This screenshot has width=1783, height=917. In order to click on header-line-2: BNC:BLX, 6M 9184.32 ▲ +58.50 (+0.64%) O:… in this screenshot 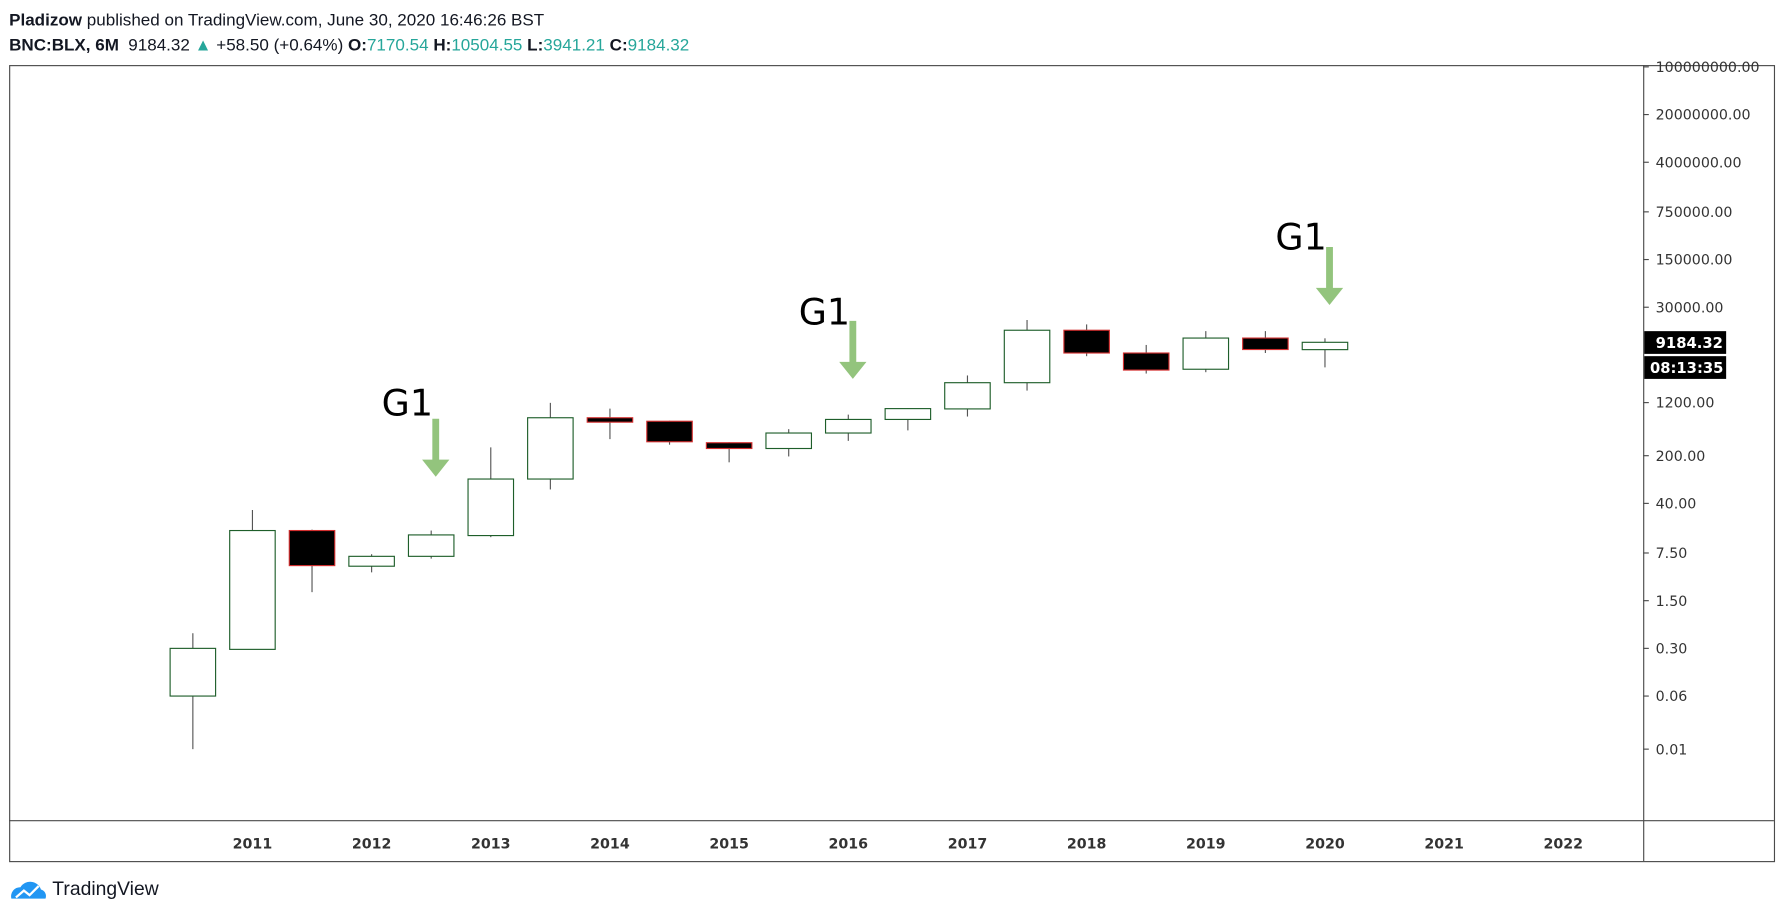, I will do `click(349, 44)`.